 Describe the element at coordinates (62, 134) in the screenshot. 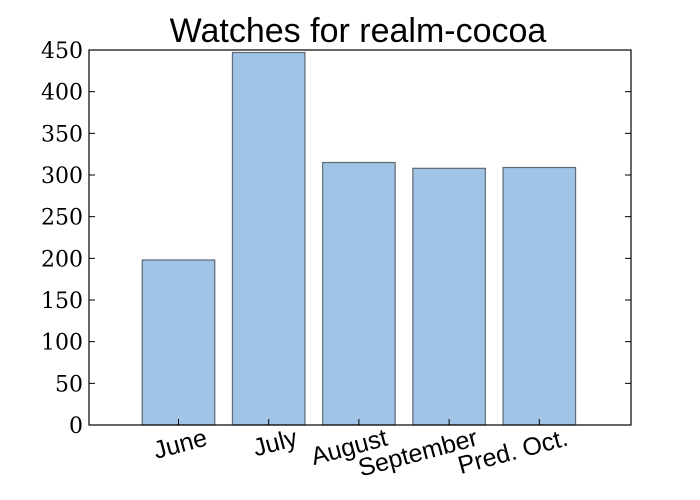

I see `y-tick-label: 350` at that location.